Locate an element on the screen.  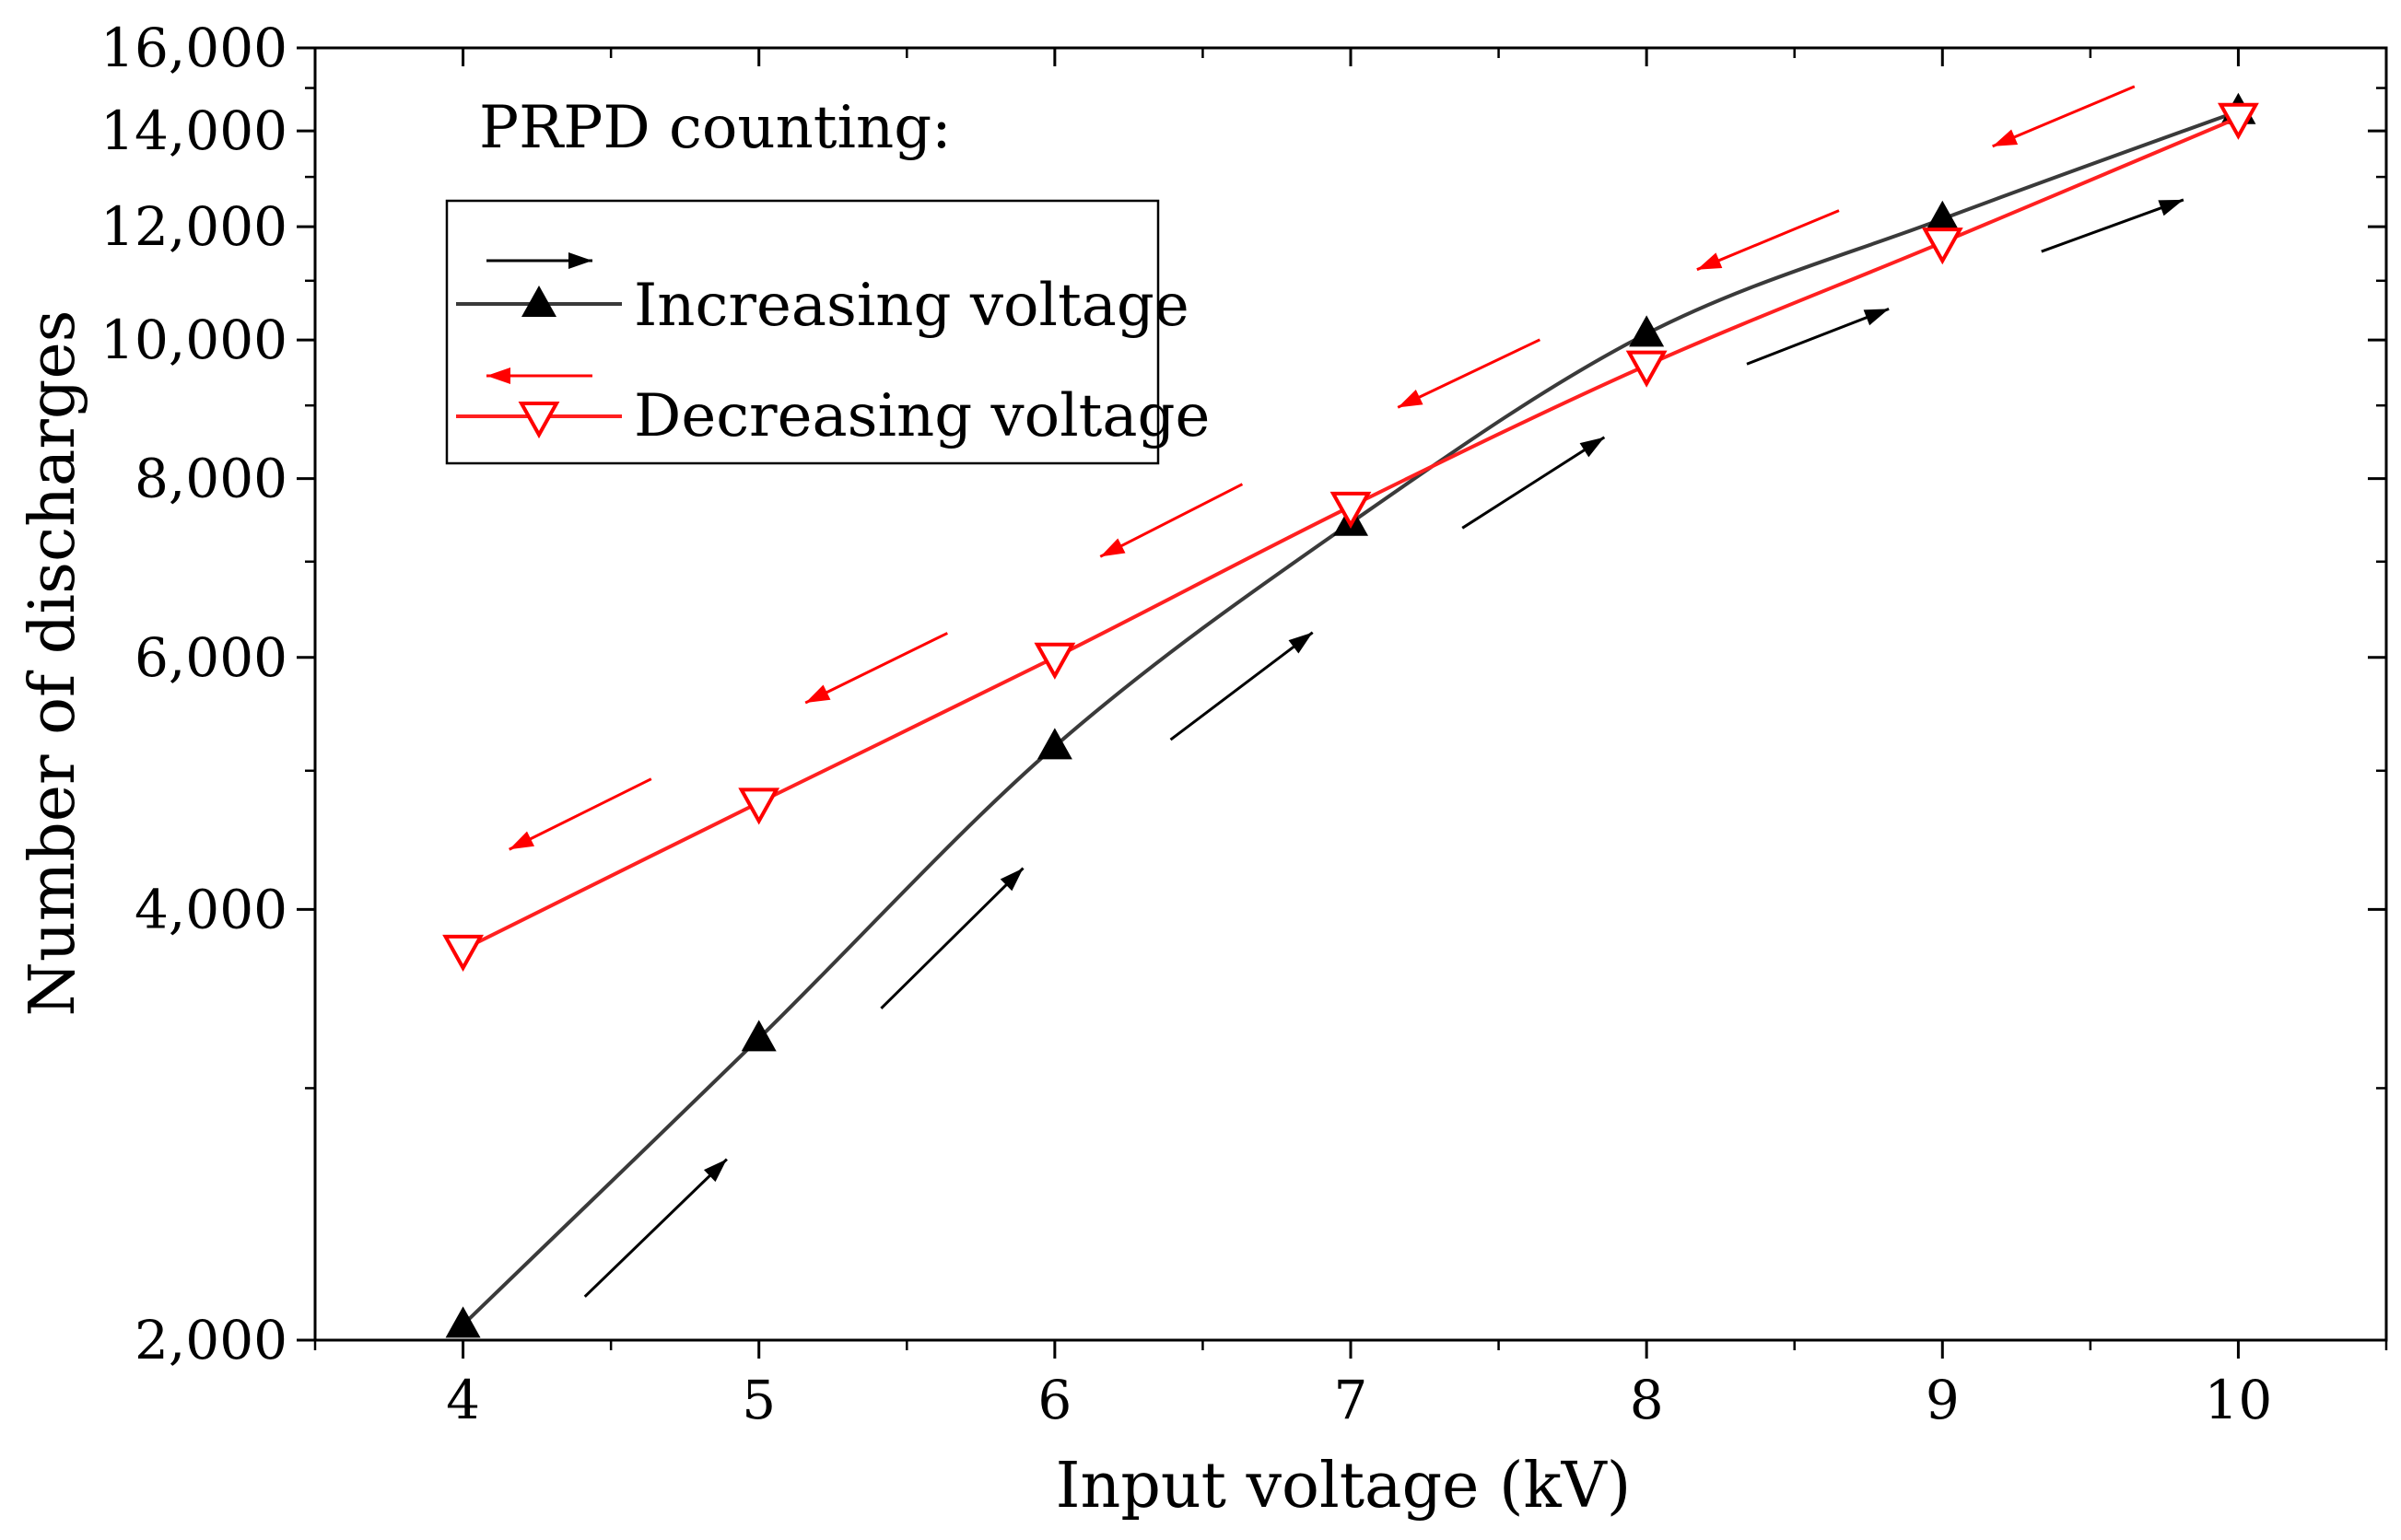
y-axis-label: Number of discharges is located at coordinates (53, 662).